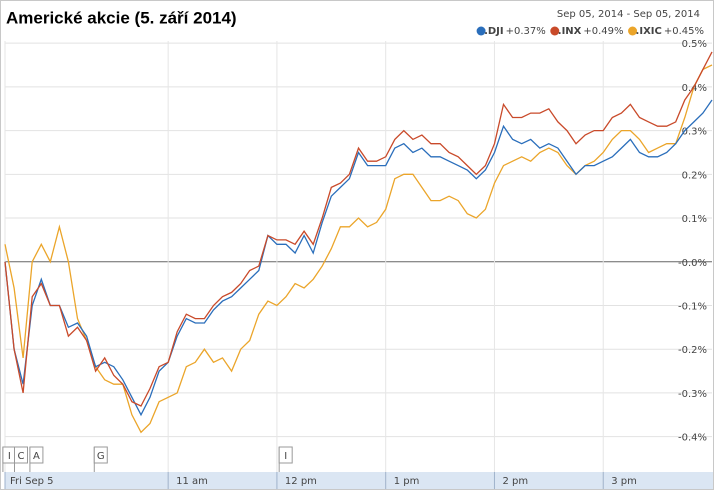  I want to click on y-tick-label: 0.1%, so click(694, 219).